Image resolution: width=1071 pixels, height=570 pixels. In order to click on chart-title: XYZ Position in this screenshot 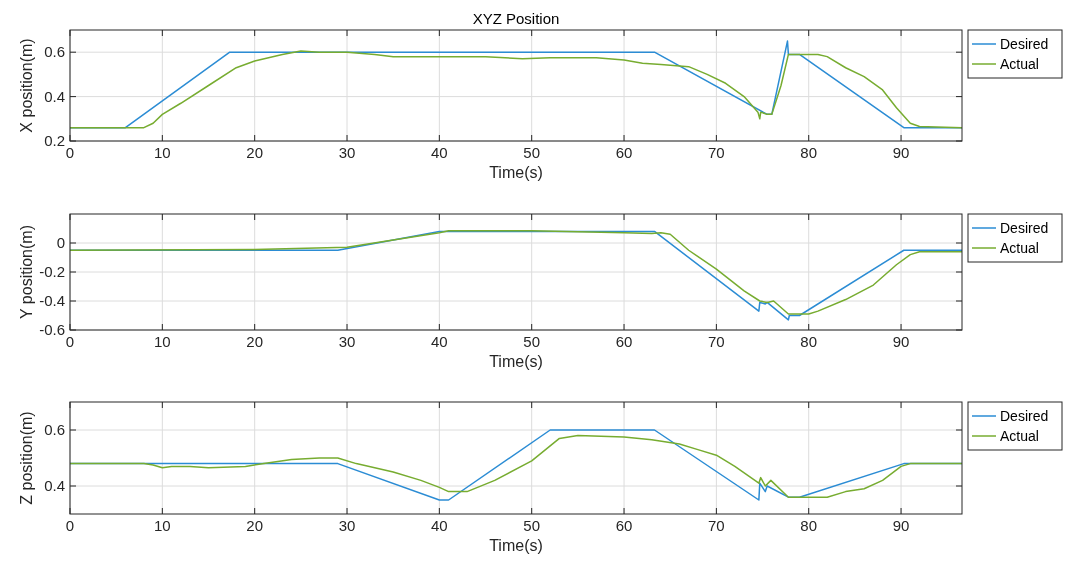, I will do `click(516, 18)`.